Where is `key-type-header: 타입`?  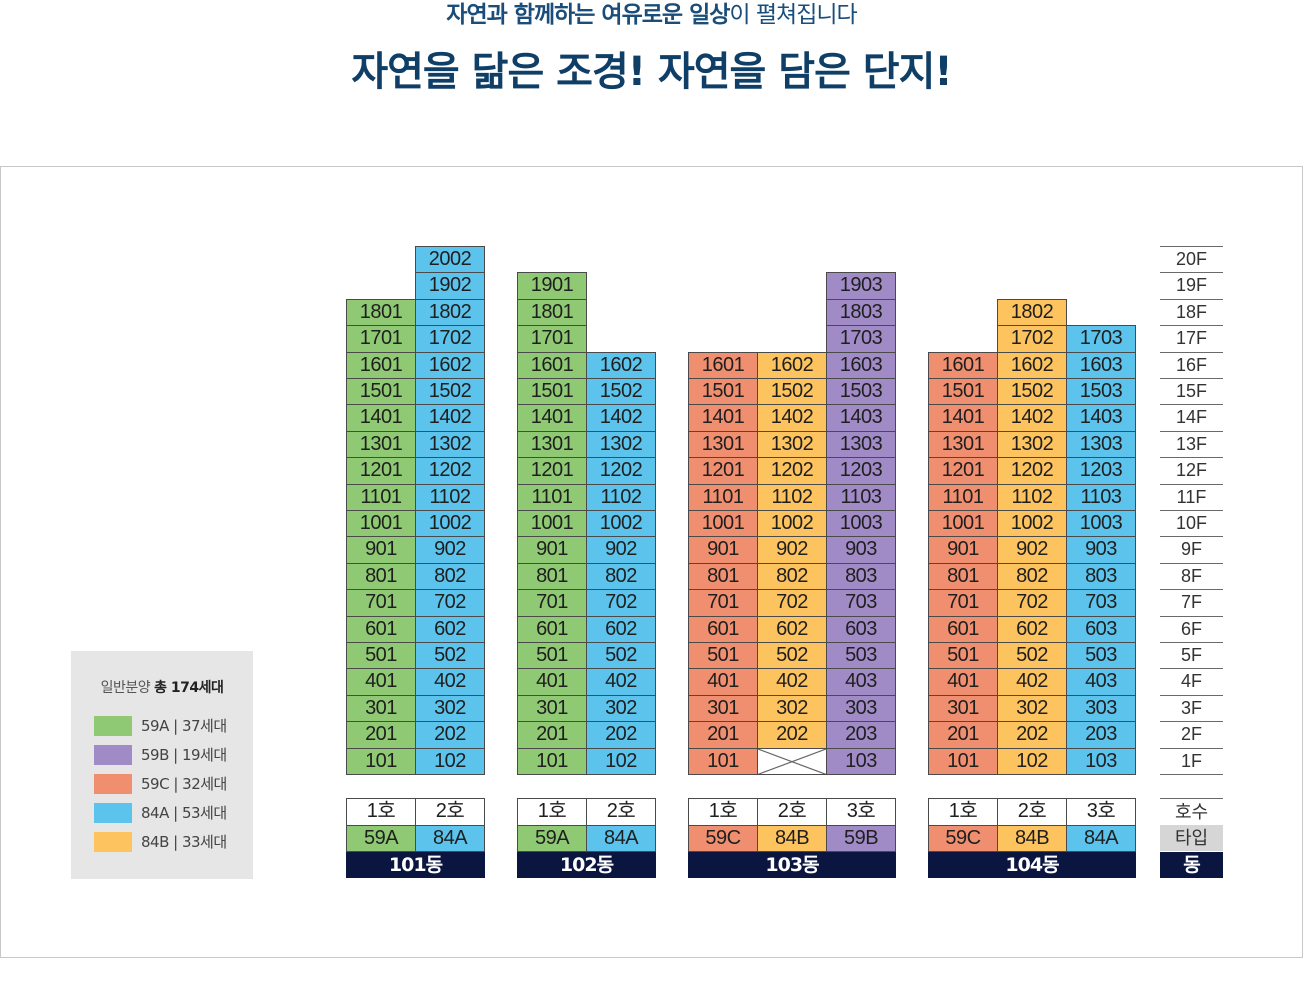 key-type-header: 타입 is located at coordinates (1191, 837).